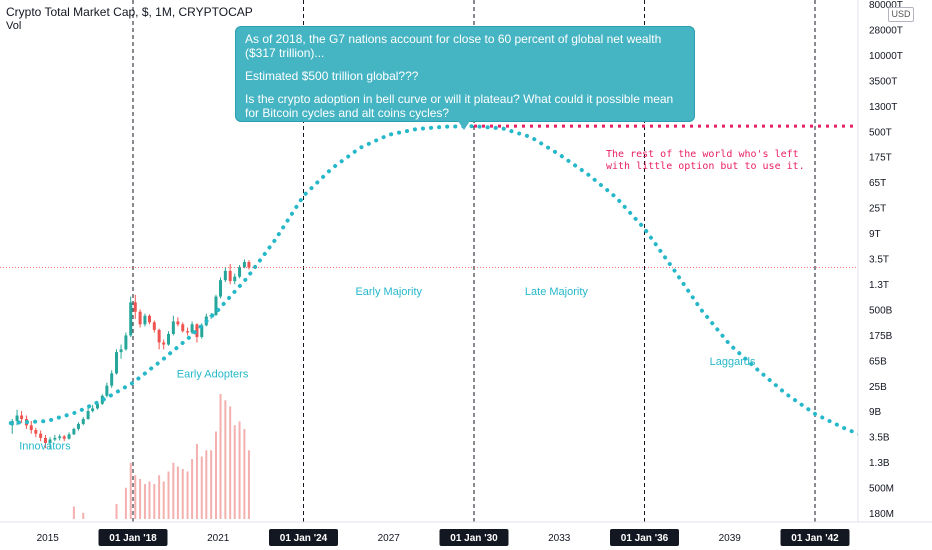  I want to click on phase-label: Innovators, so click(45, 446).